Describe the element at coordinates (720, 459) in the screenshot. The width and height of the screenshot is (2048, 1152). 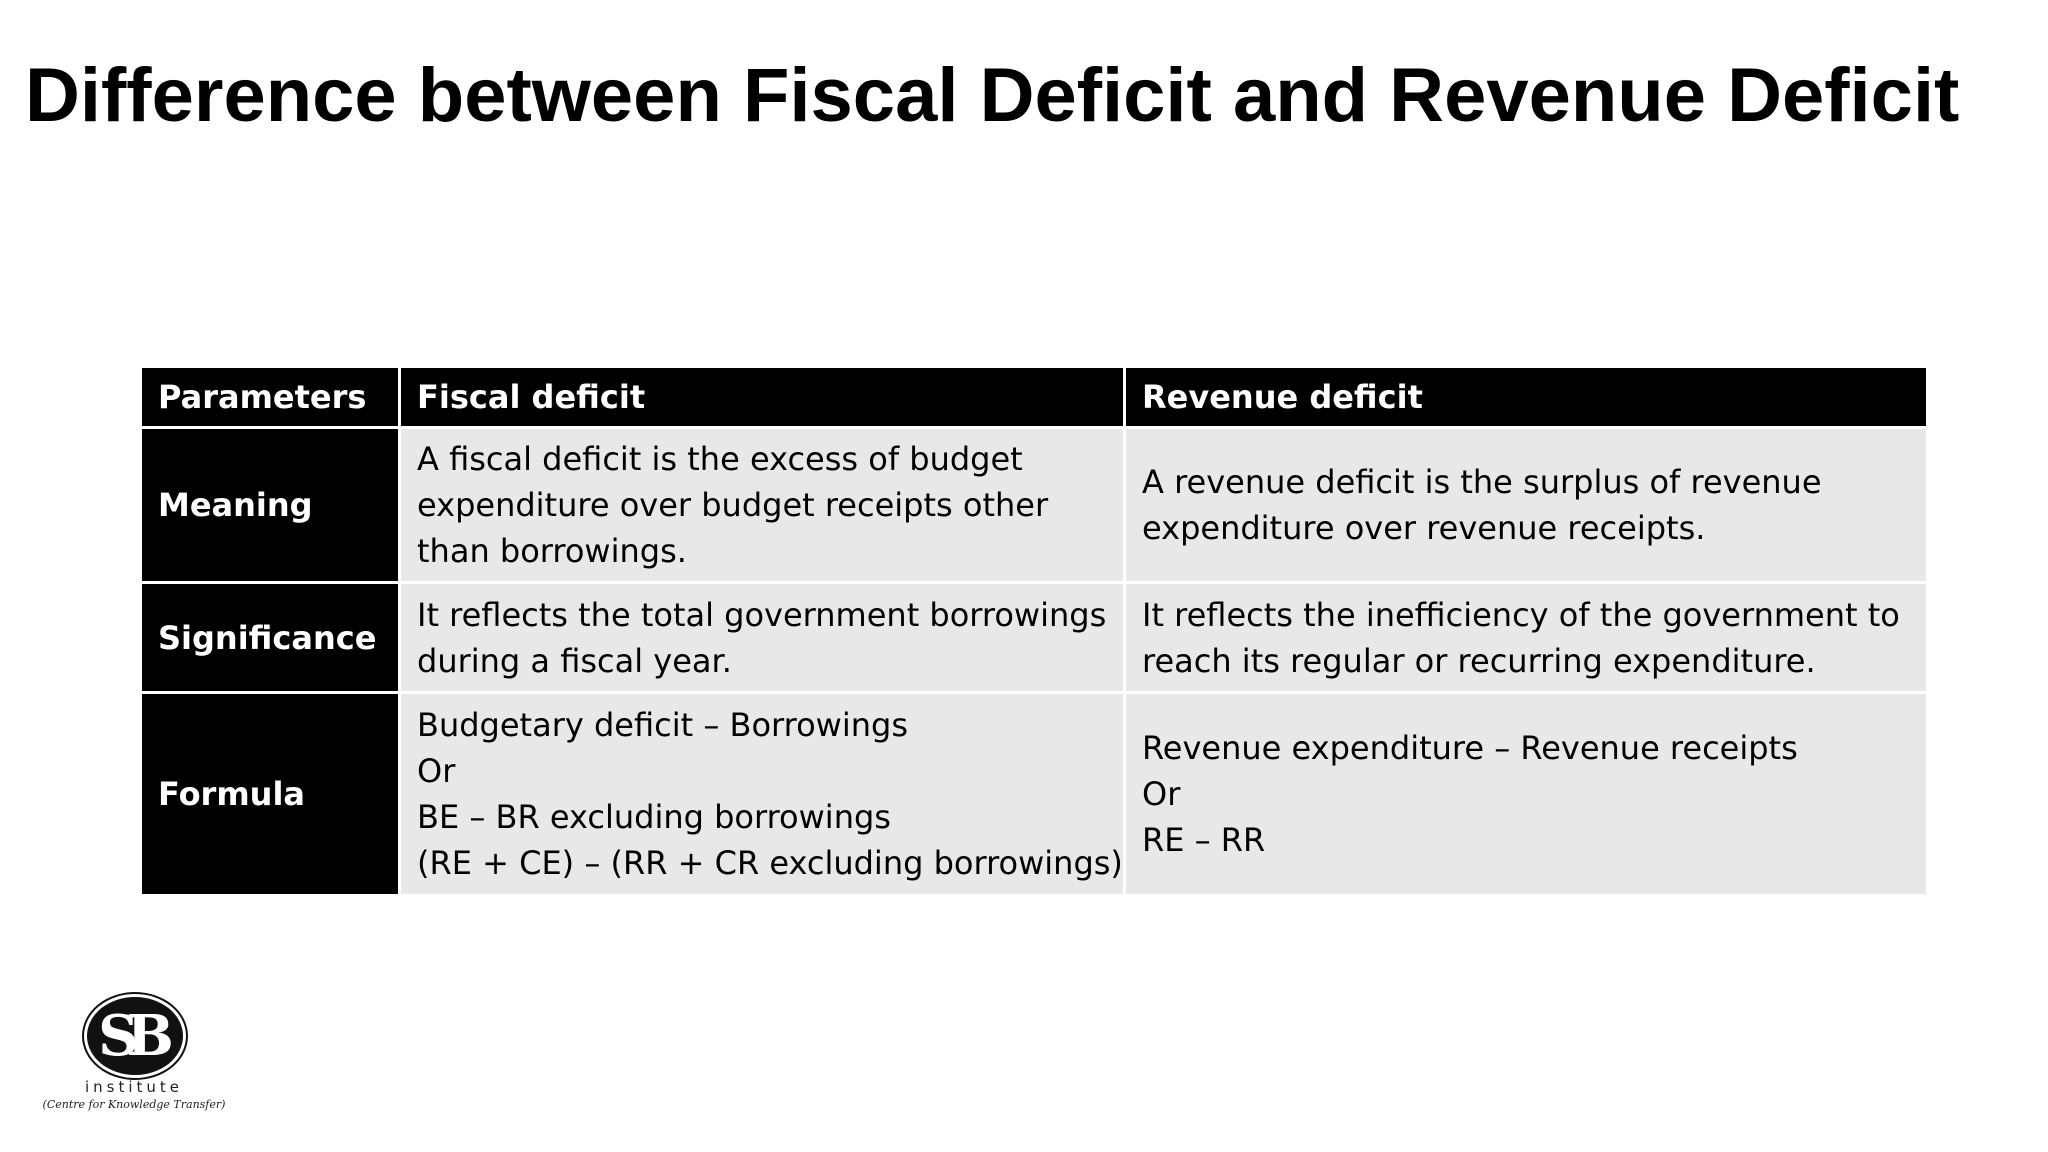
I see `meaning-fiscal-line: A fiscal deficit is the excess of budget` at that location.